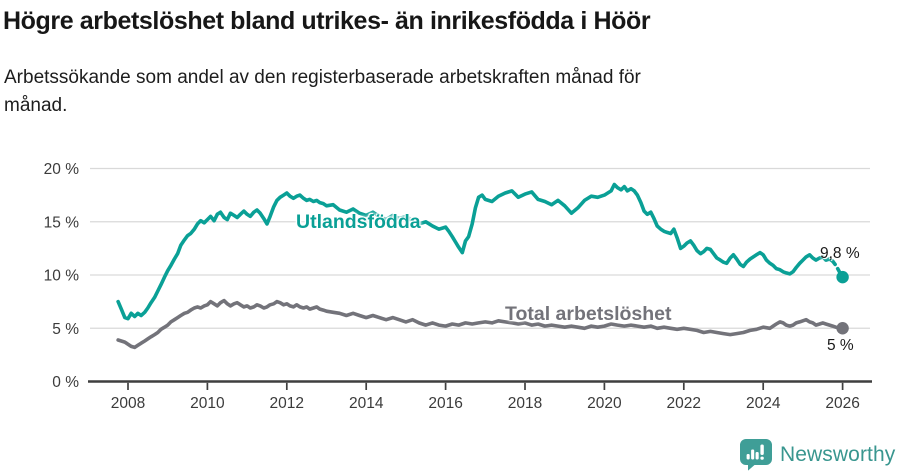  Describe the element at coordinates (366, 403) in the screenshot. I see `x-tick-label-2014: 2014` at that location.